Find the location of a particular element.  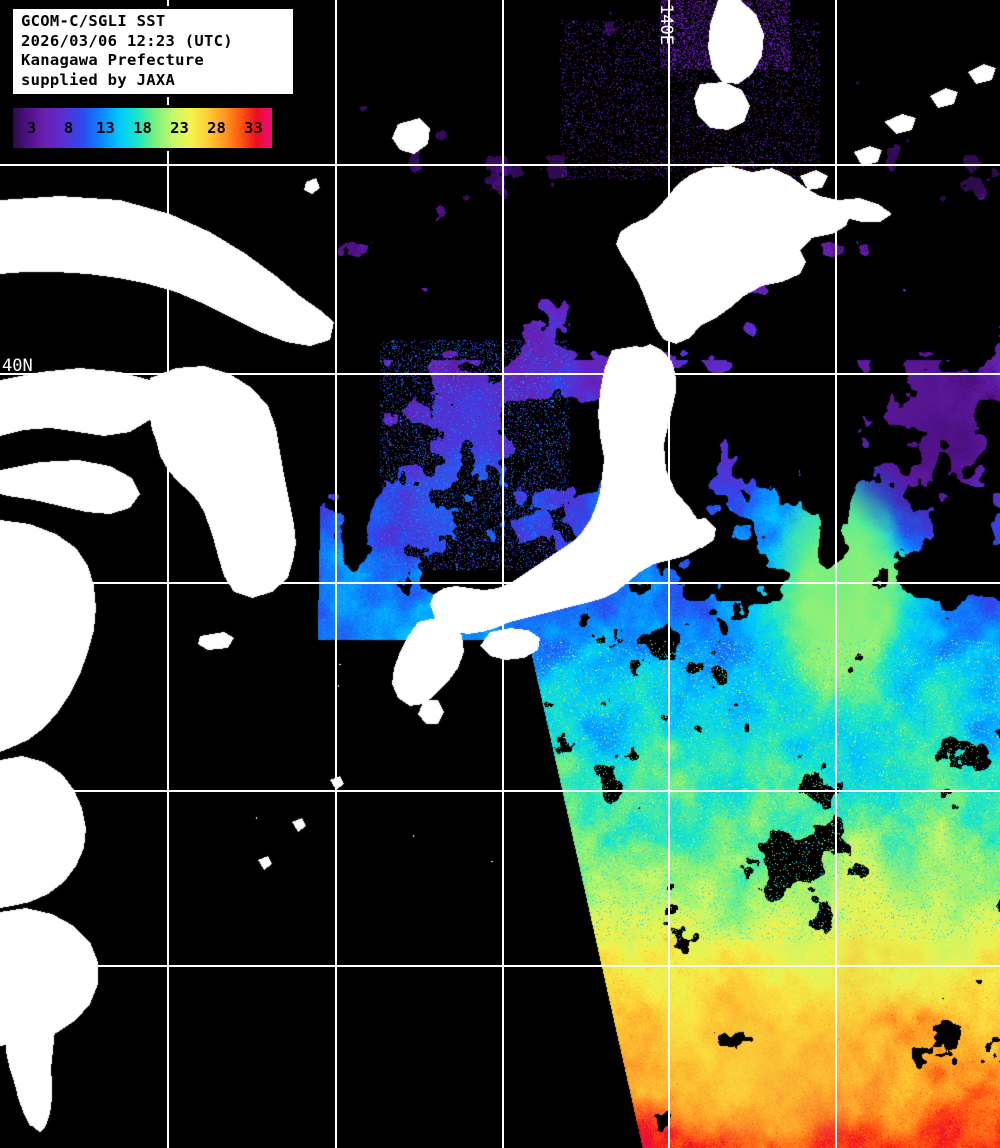

colorbar-tick-labels: 3 8 13 18 23 28 33 is located at coordinates (142, 128).